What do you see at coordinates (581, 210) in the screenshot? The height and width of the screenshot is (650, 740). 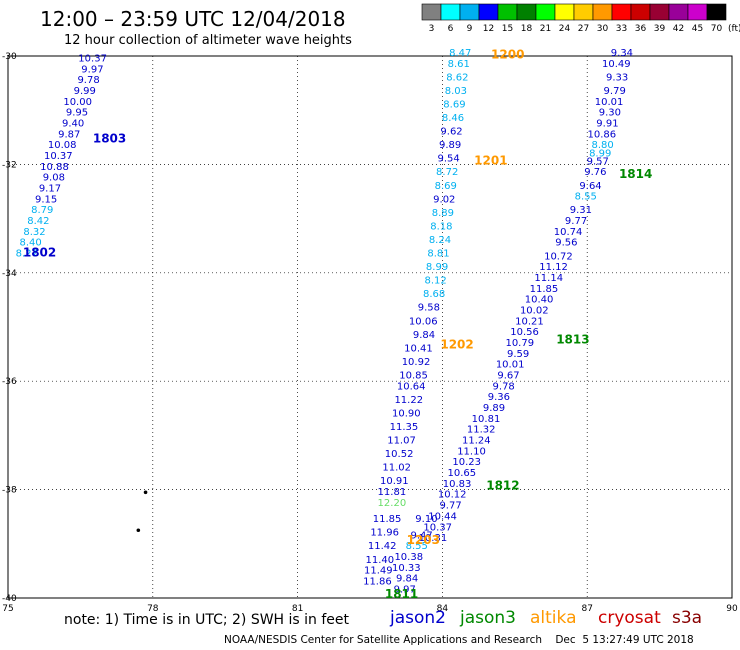 I see `wave-height-value: 9.31` at bounding box center [581, 210].